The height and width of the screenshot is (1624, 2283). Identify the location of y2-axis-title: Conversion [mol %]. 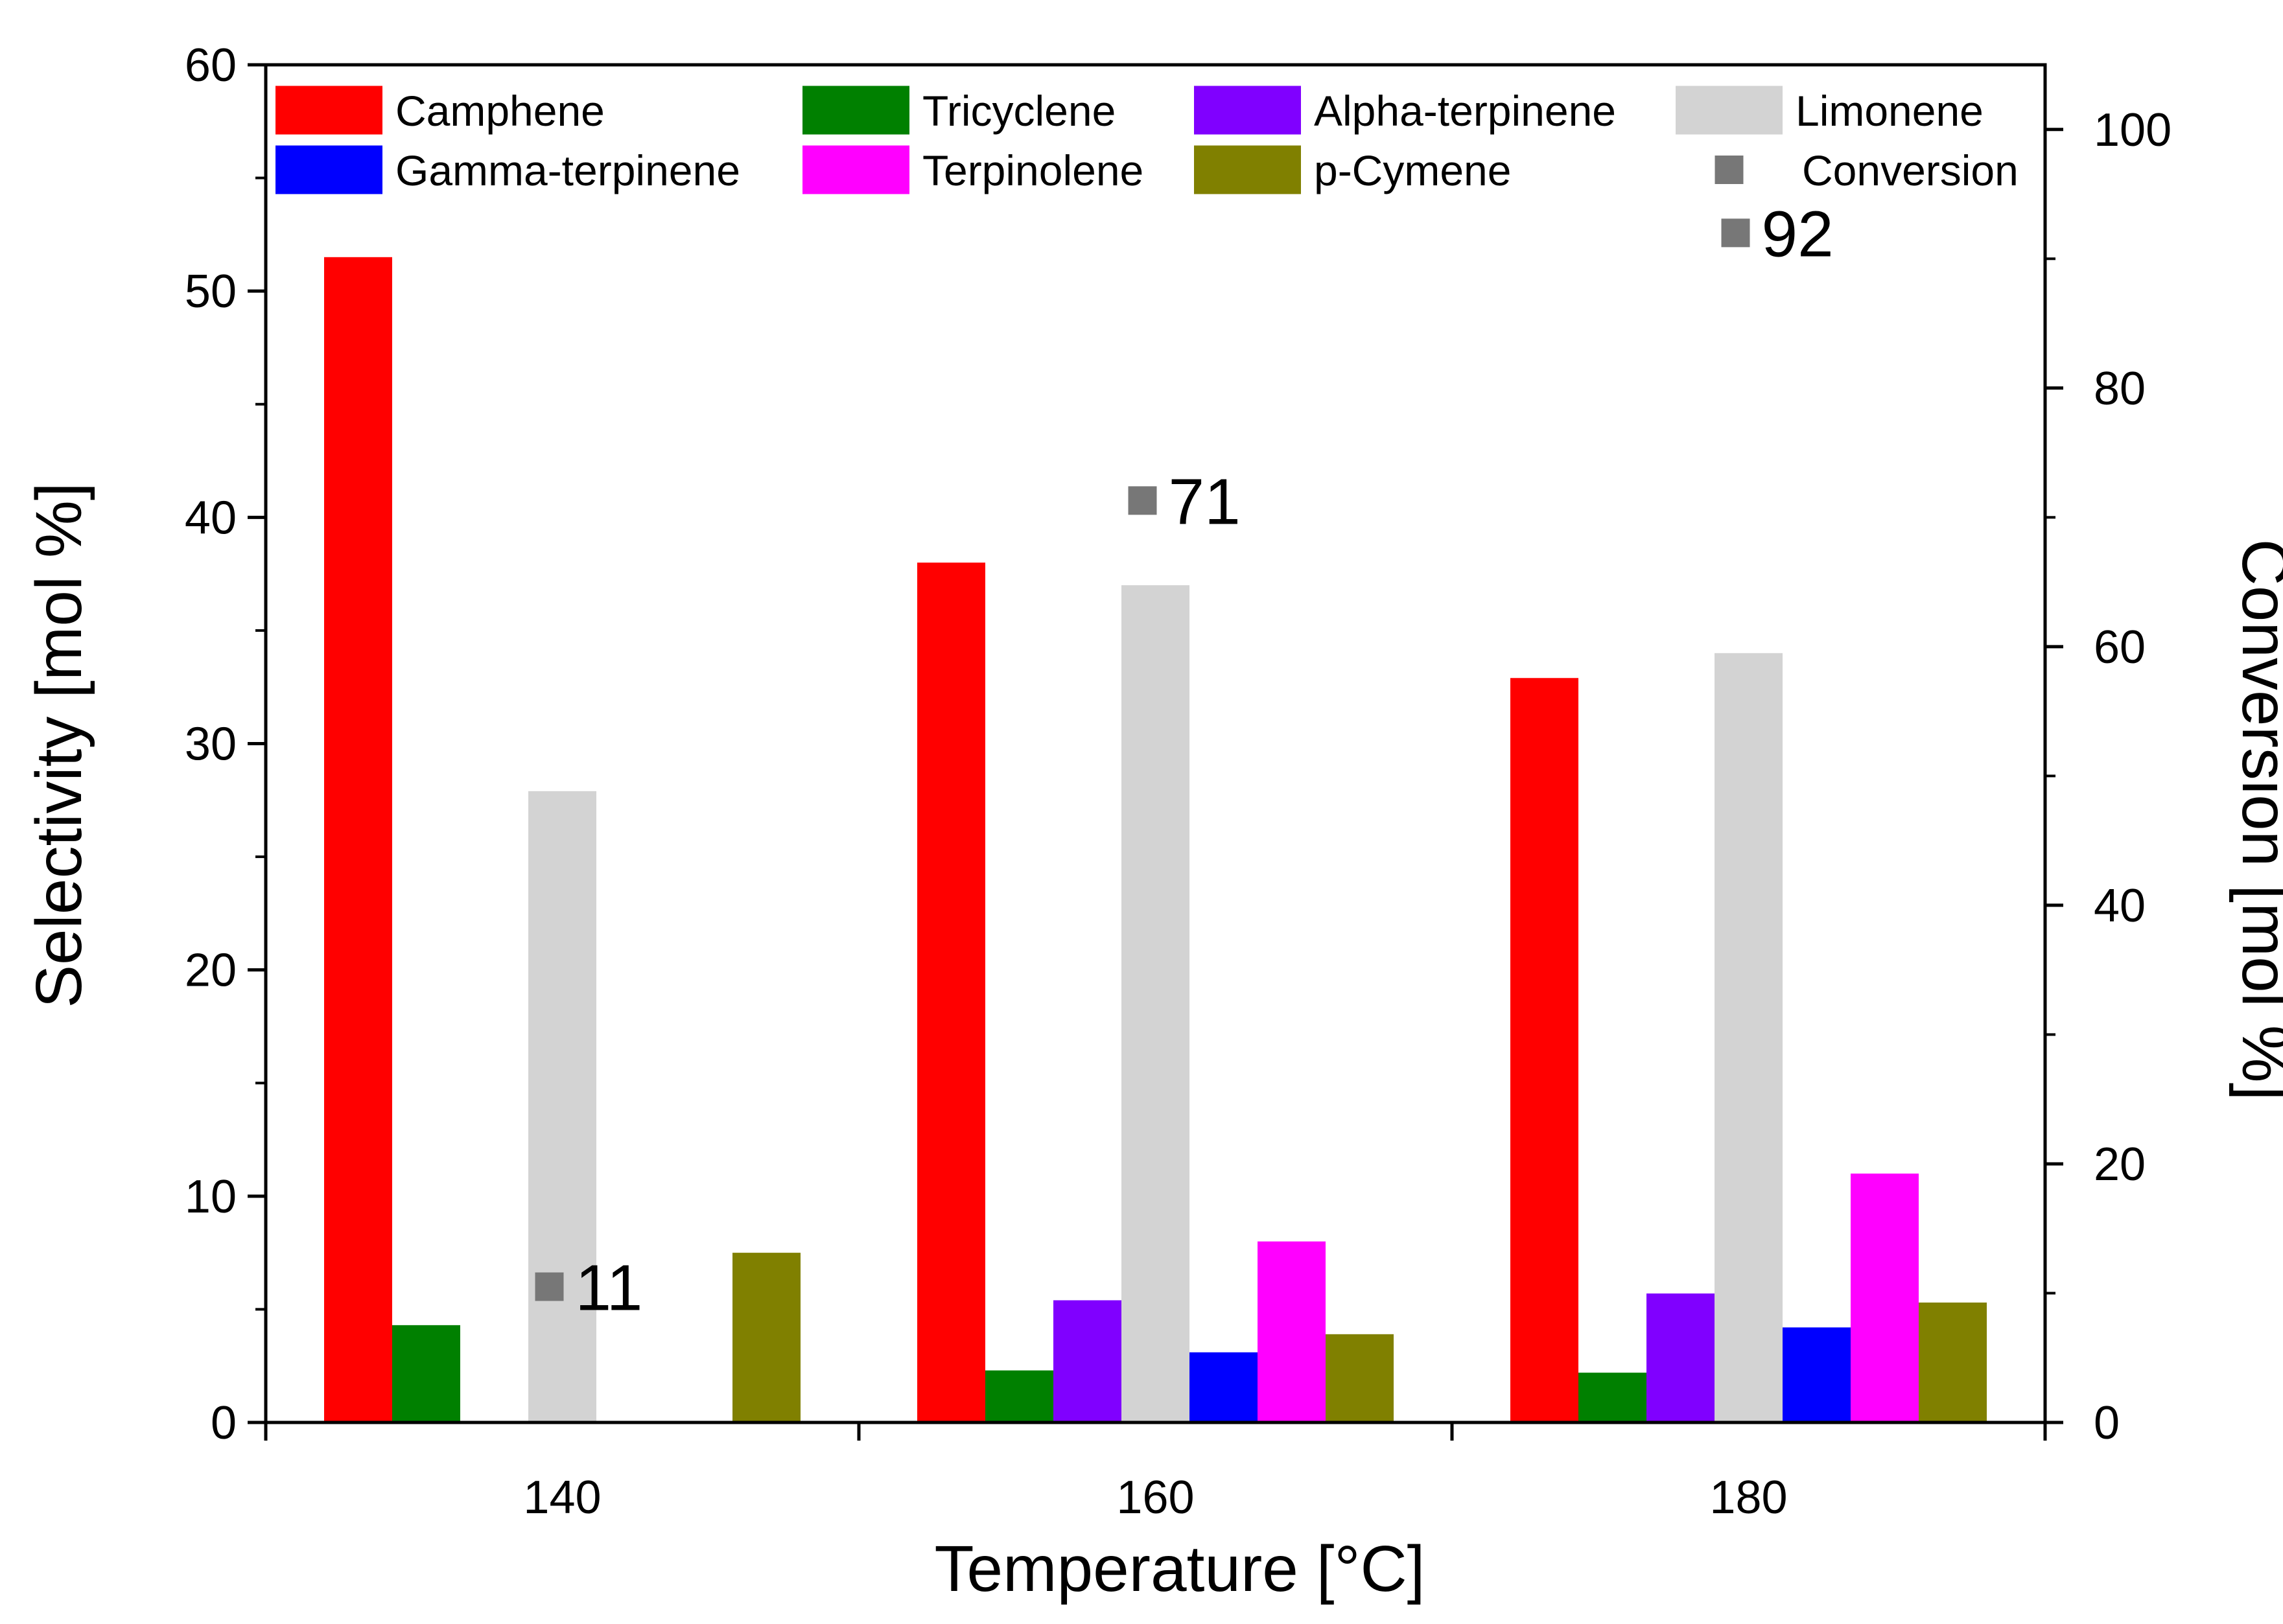
(2256, 820).